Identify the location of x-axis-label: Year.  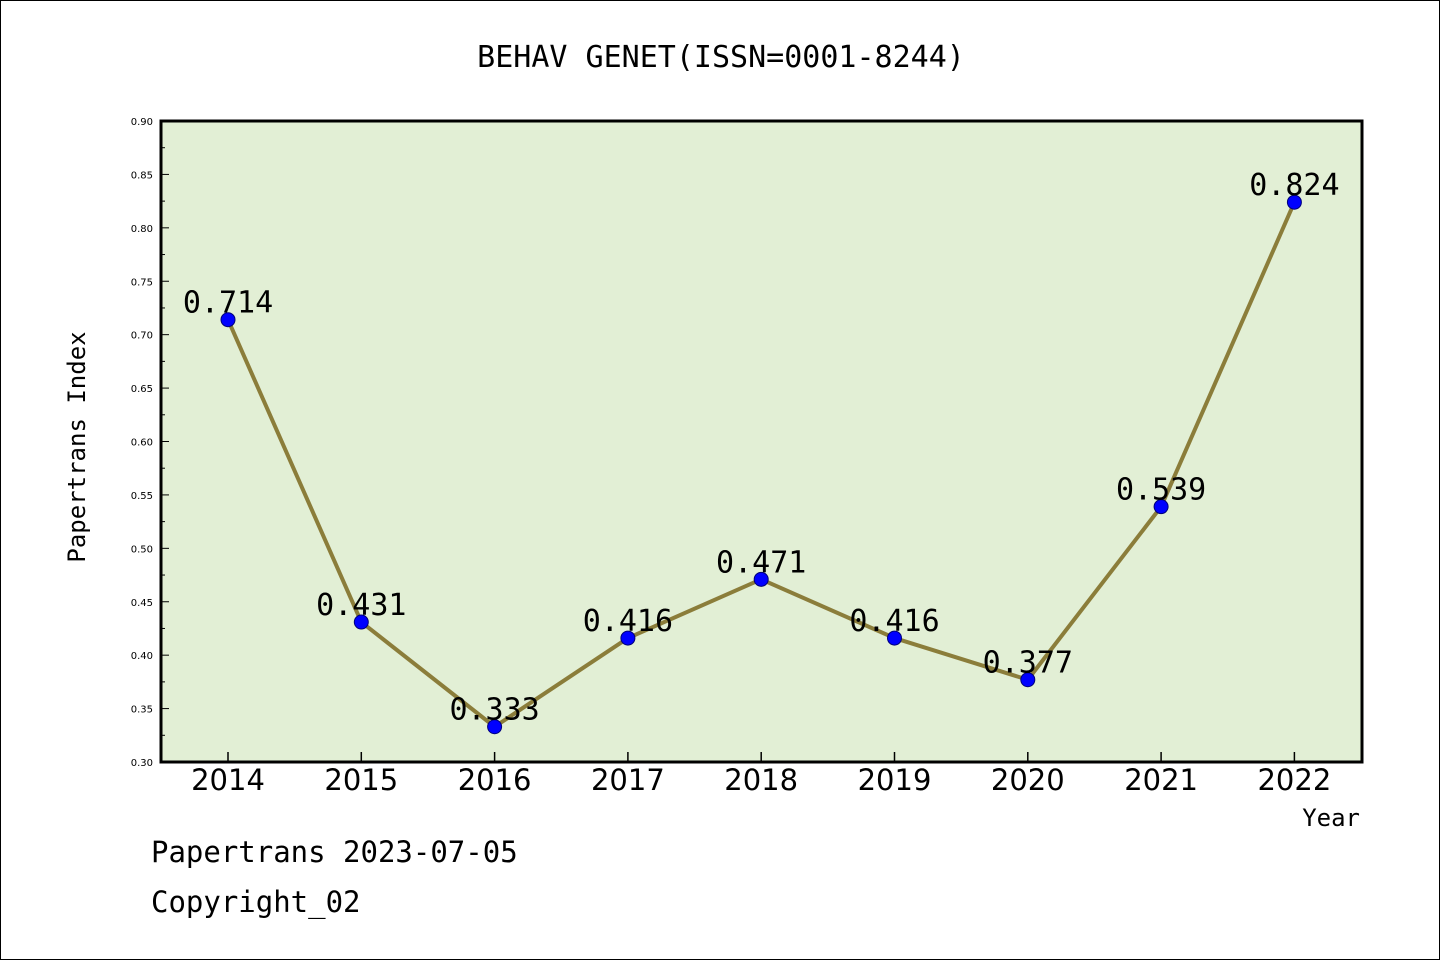
(1331, 818).